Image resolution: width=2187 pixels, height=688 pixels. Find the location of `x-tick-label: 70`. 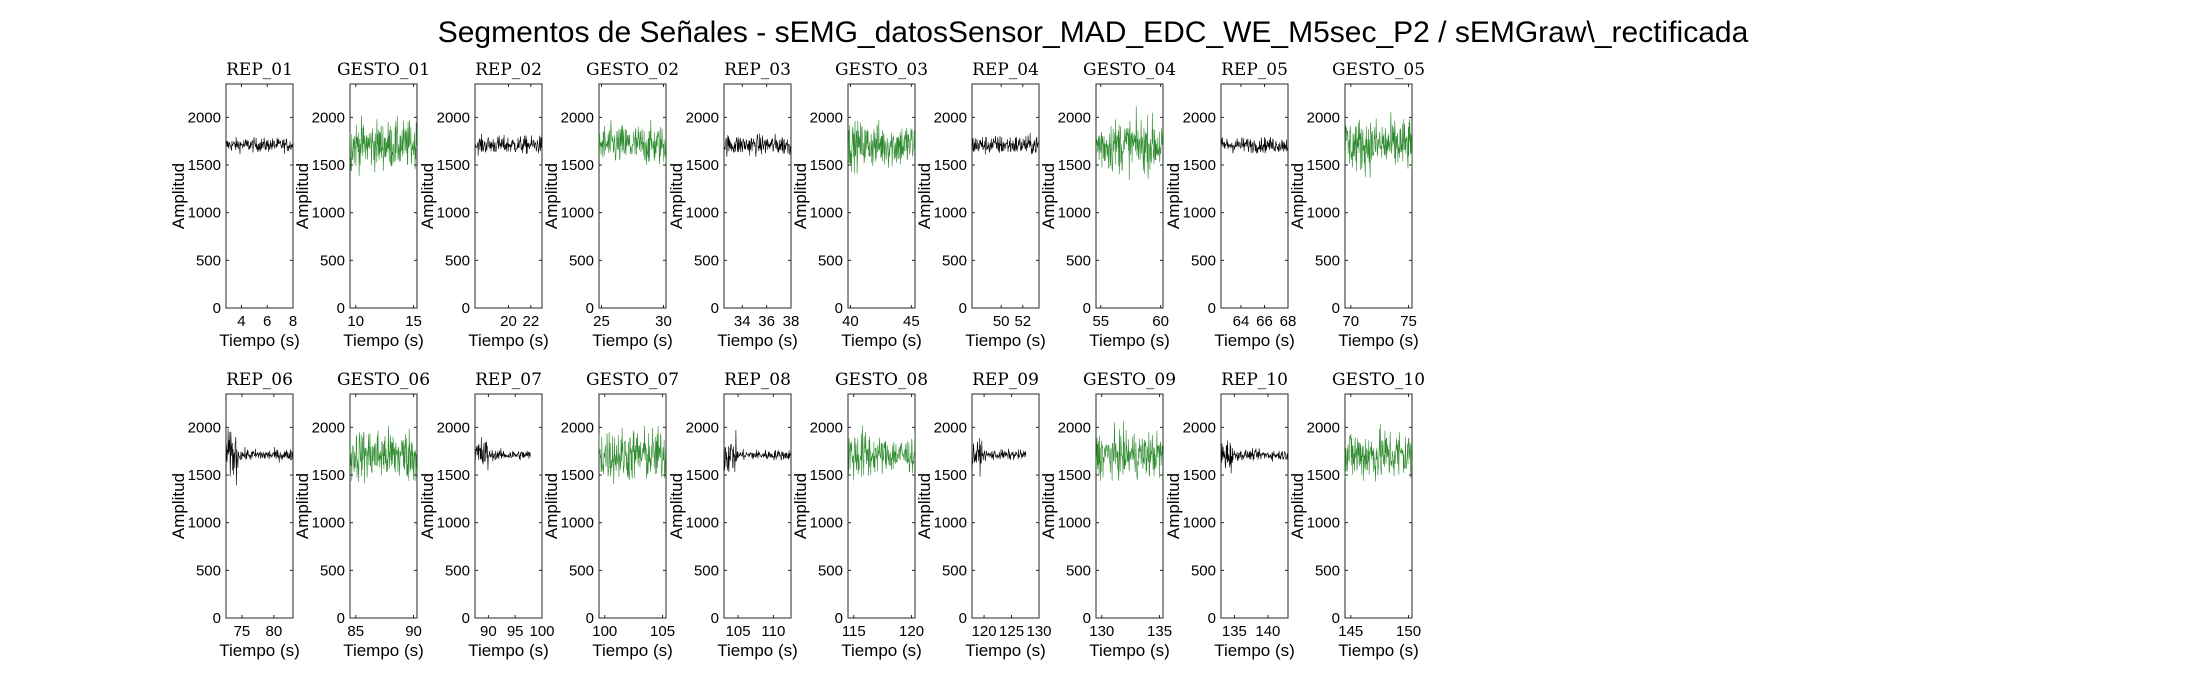

x-tick-label: 70 is located at coordinates (1350, 321).